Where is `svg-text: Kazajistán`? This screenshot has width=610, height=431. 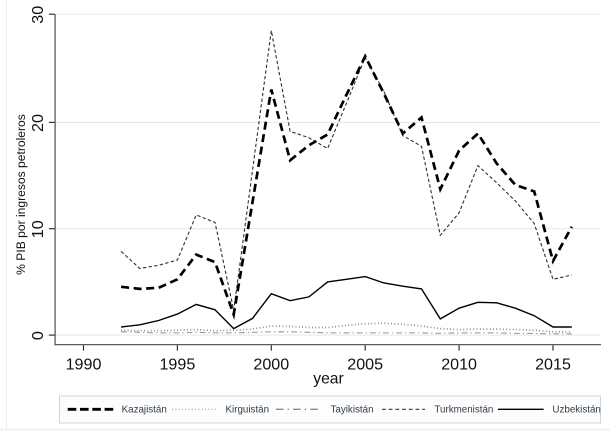 svg-text: Kazajistán is located at coordinates (144, 410).